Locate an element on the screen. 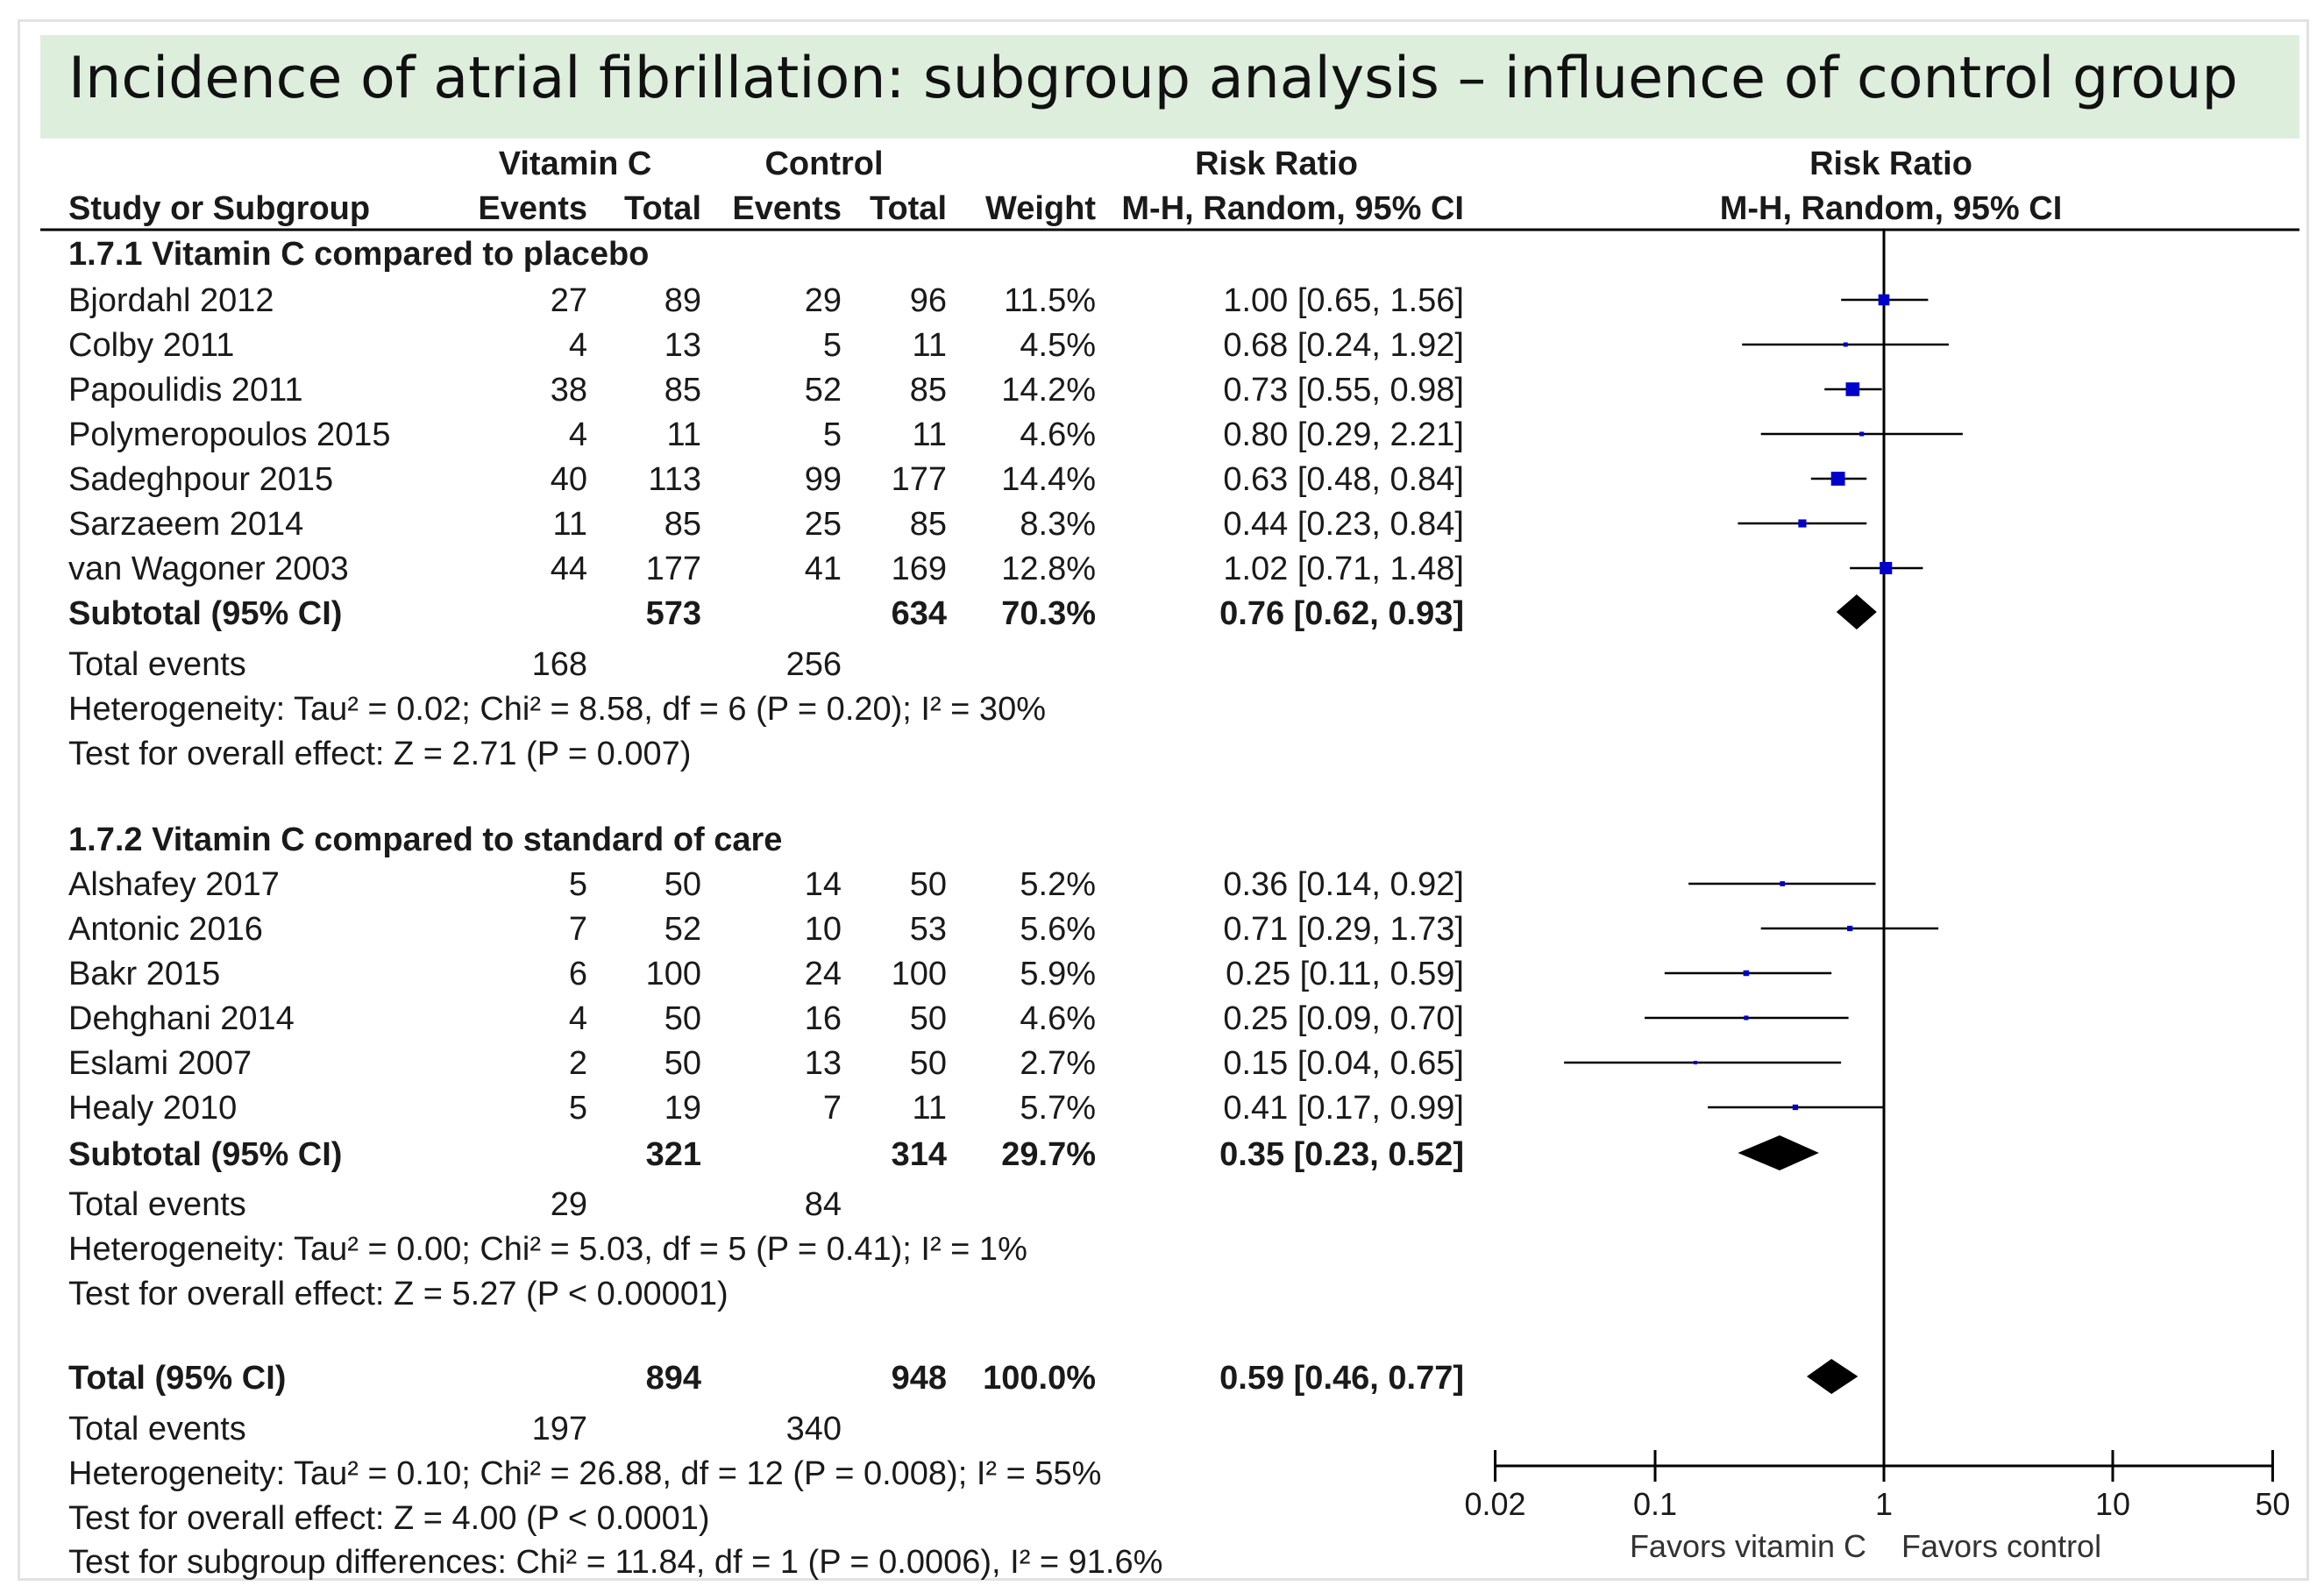  study-ci: 0.25 [0.11, 0.59] is located at coordinates (1345, 974).